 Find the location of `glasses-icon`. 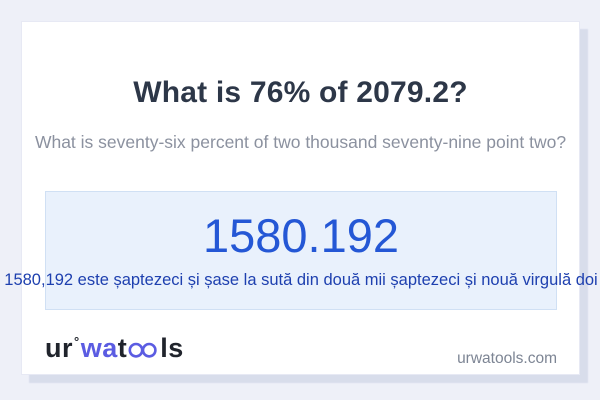

glasses-icon is located at coordinates (142, 350).